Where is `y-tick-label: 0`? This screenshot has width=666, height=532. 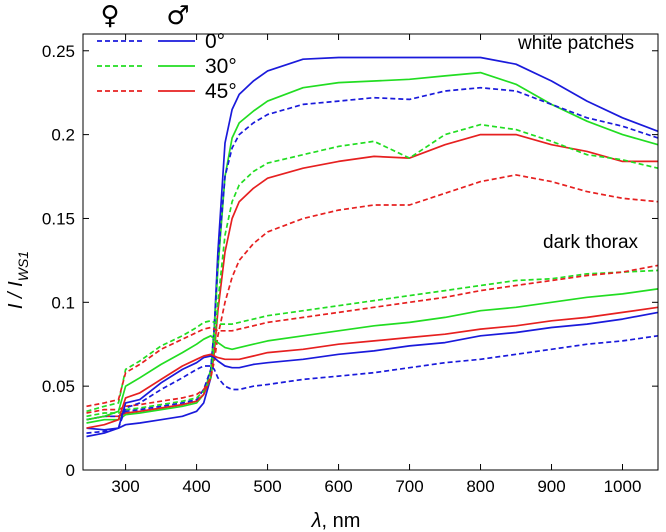 y-tick-label: 0 is located at coordinates (70, 470).